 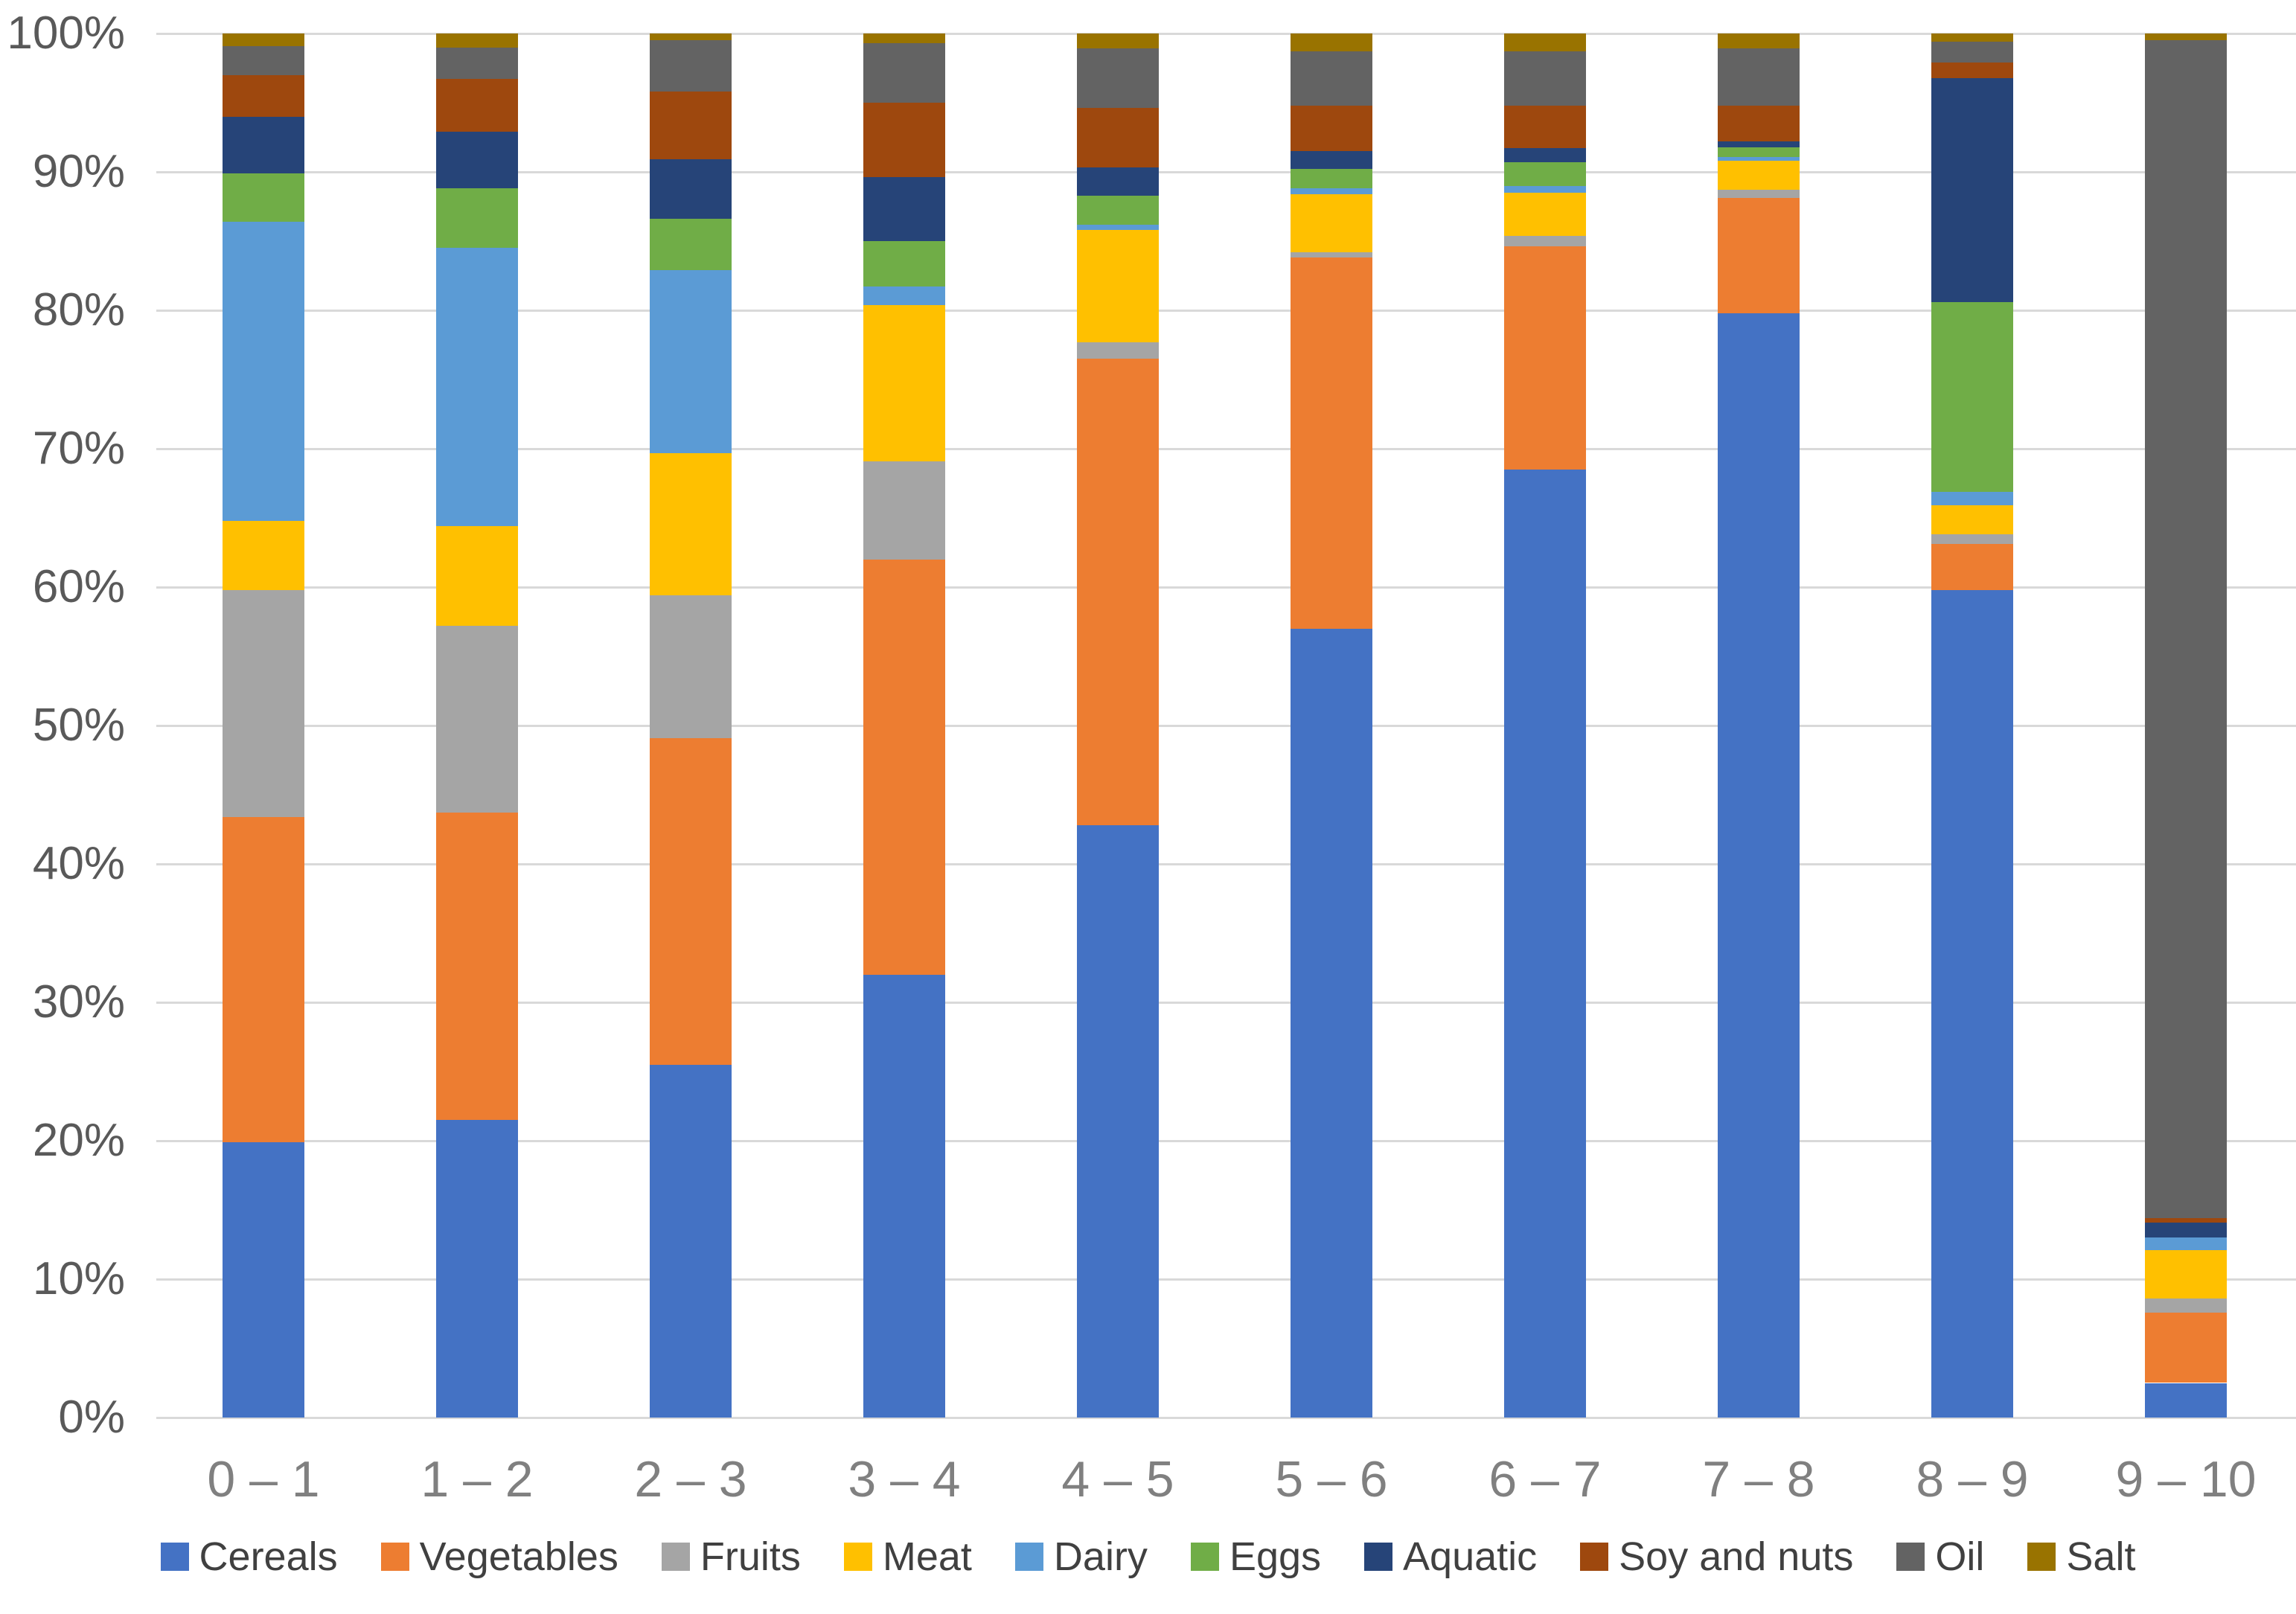 I want to click on legend-item-soy-and-nuts: Soy and nuts, so click(x=1716, y=1556).